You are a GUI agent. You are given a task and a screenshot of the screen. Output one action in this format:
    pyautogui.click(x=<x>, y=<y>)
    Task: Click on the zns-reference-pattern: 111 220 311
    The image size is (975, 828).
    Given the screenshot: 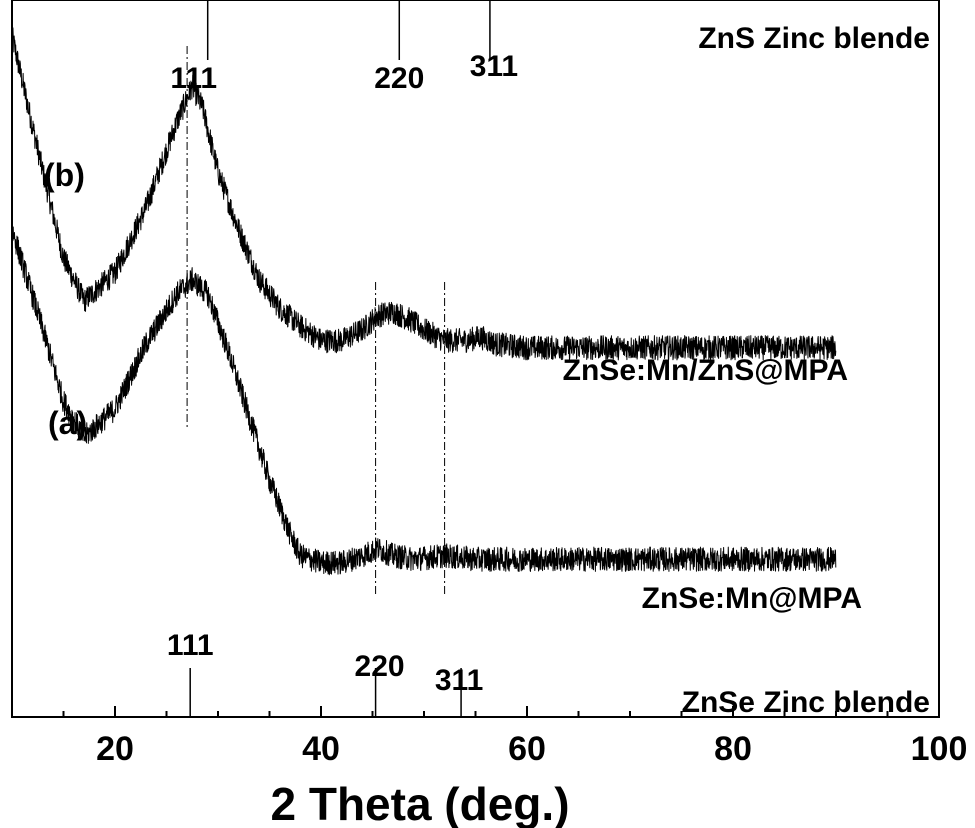 What is the action you would take?
    pyautogui.click(x=344, y=47)
    